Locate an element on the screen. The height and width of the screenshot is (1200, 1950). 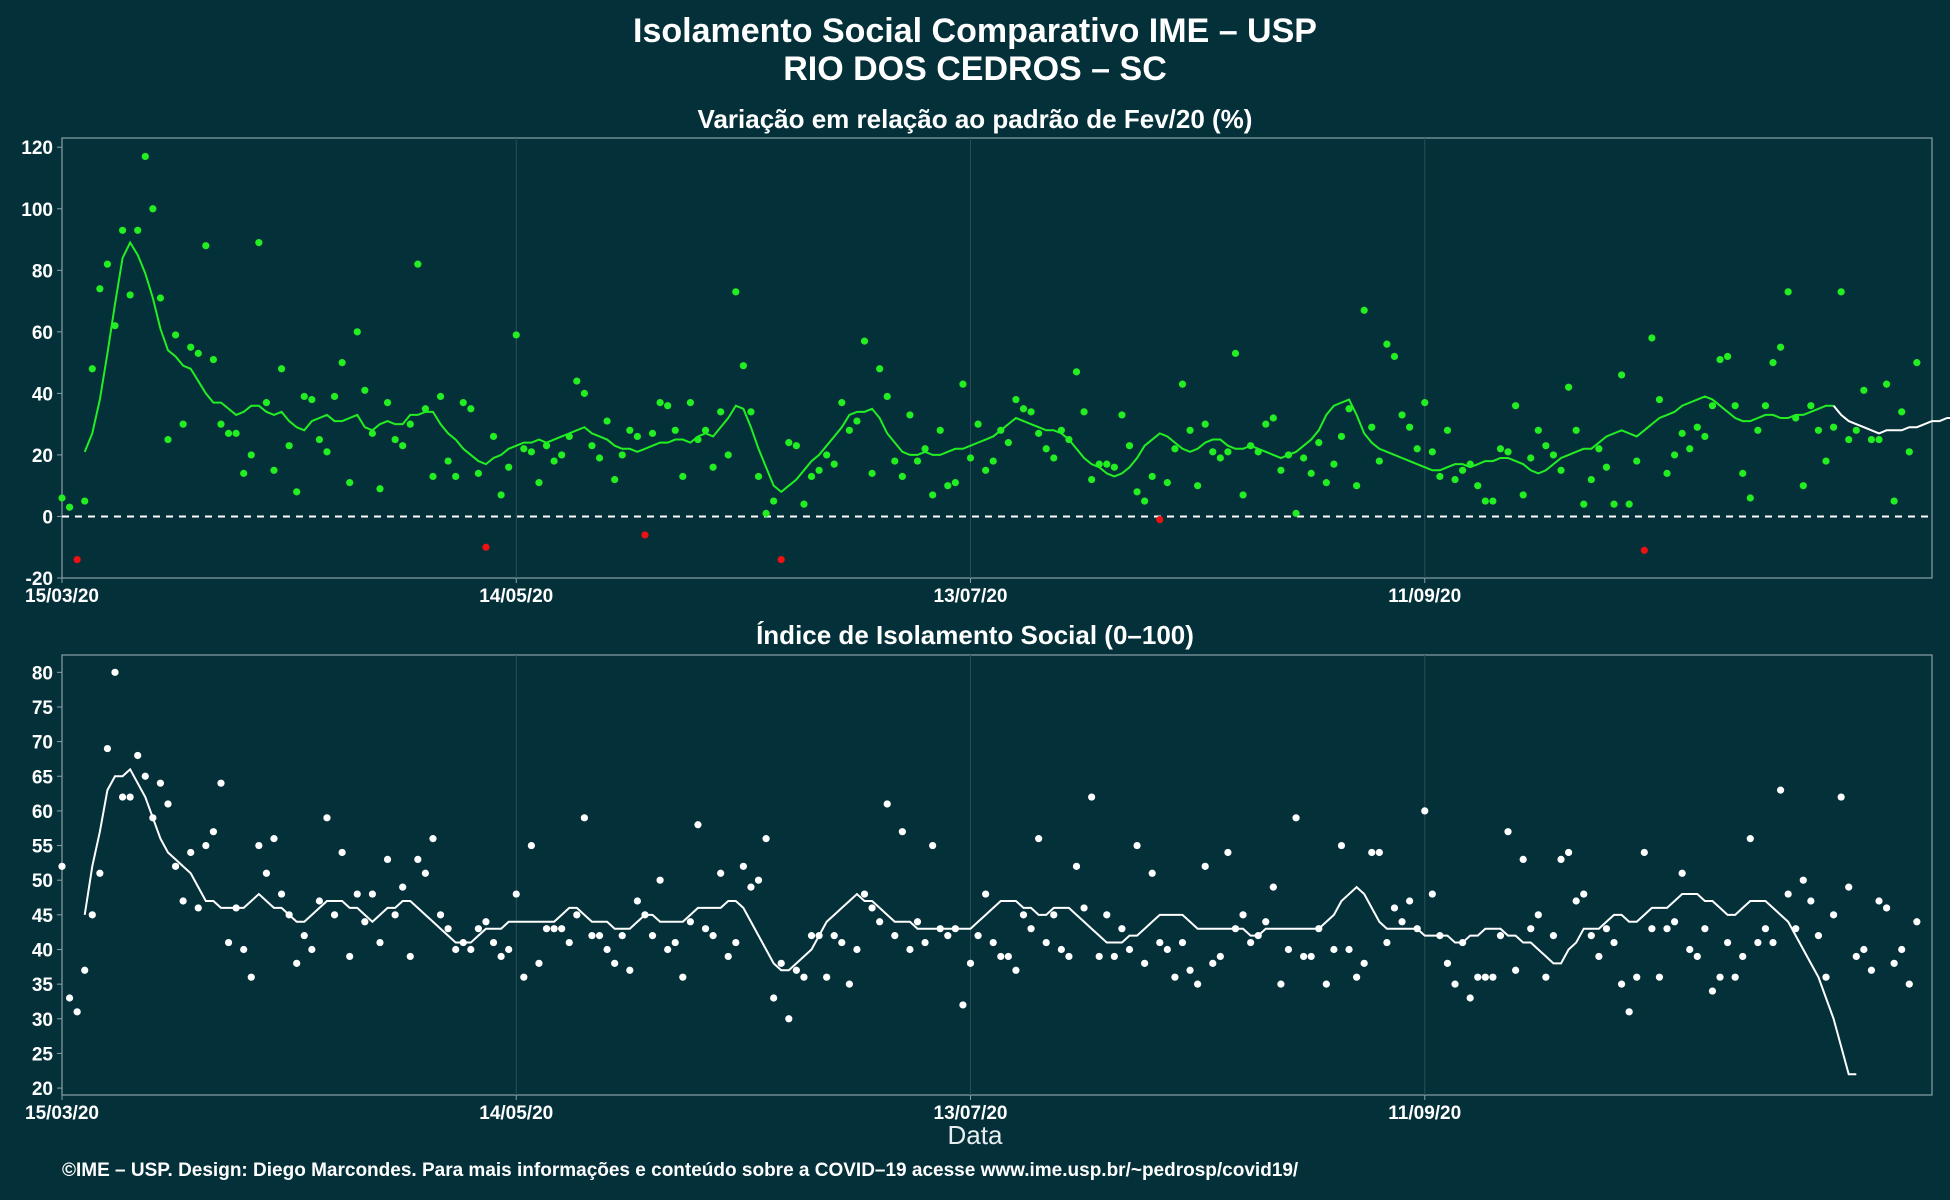
y-tick-label: 100 is located at coordinates (37, 210).